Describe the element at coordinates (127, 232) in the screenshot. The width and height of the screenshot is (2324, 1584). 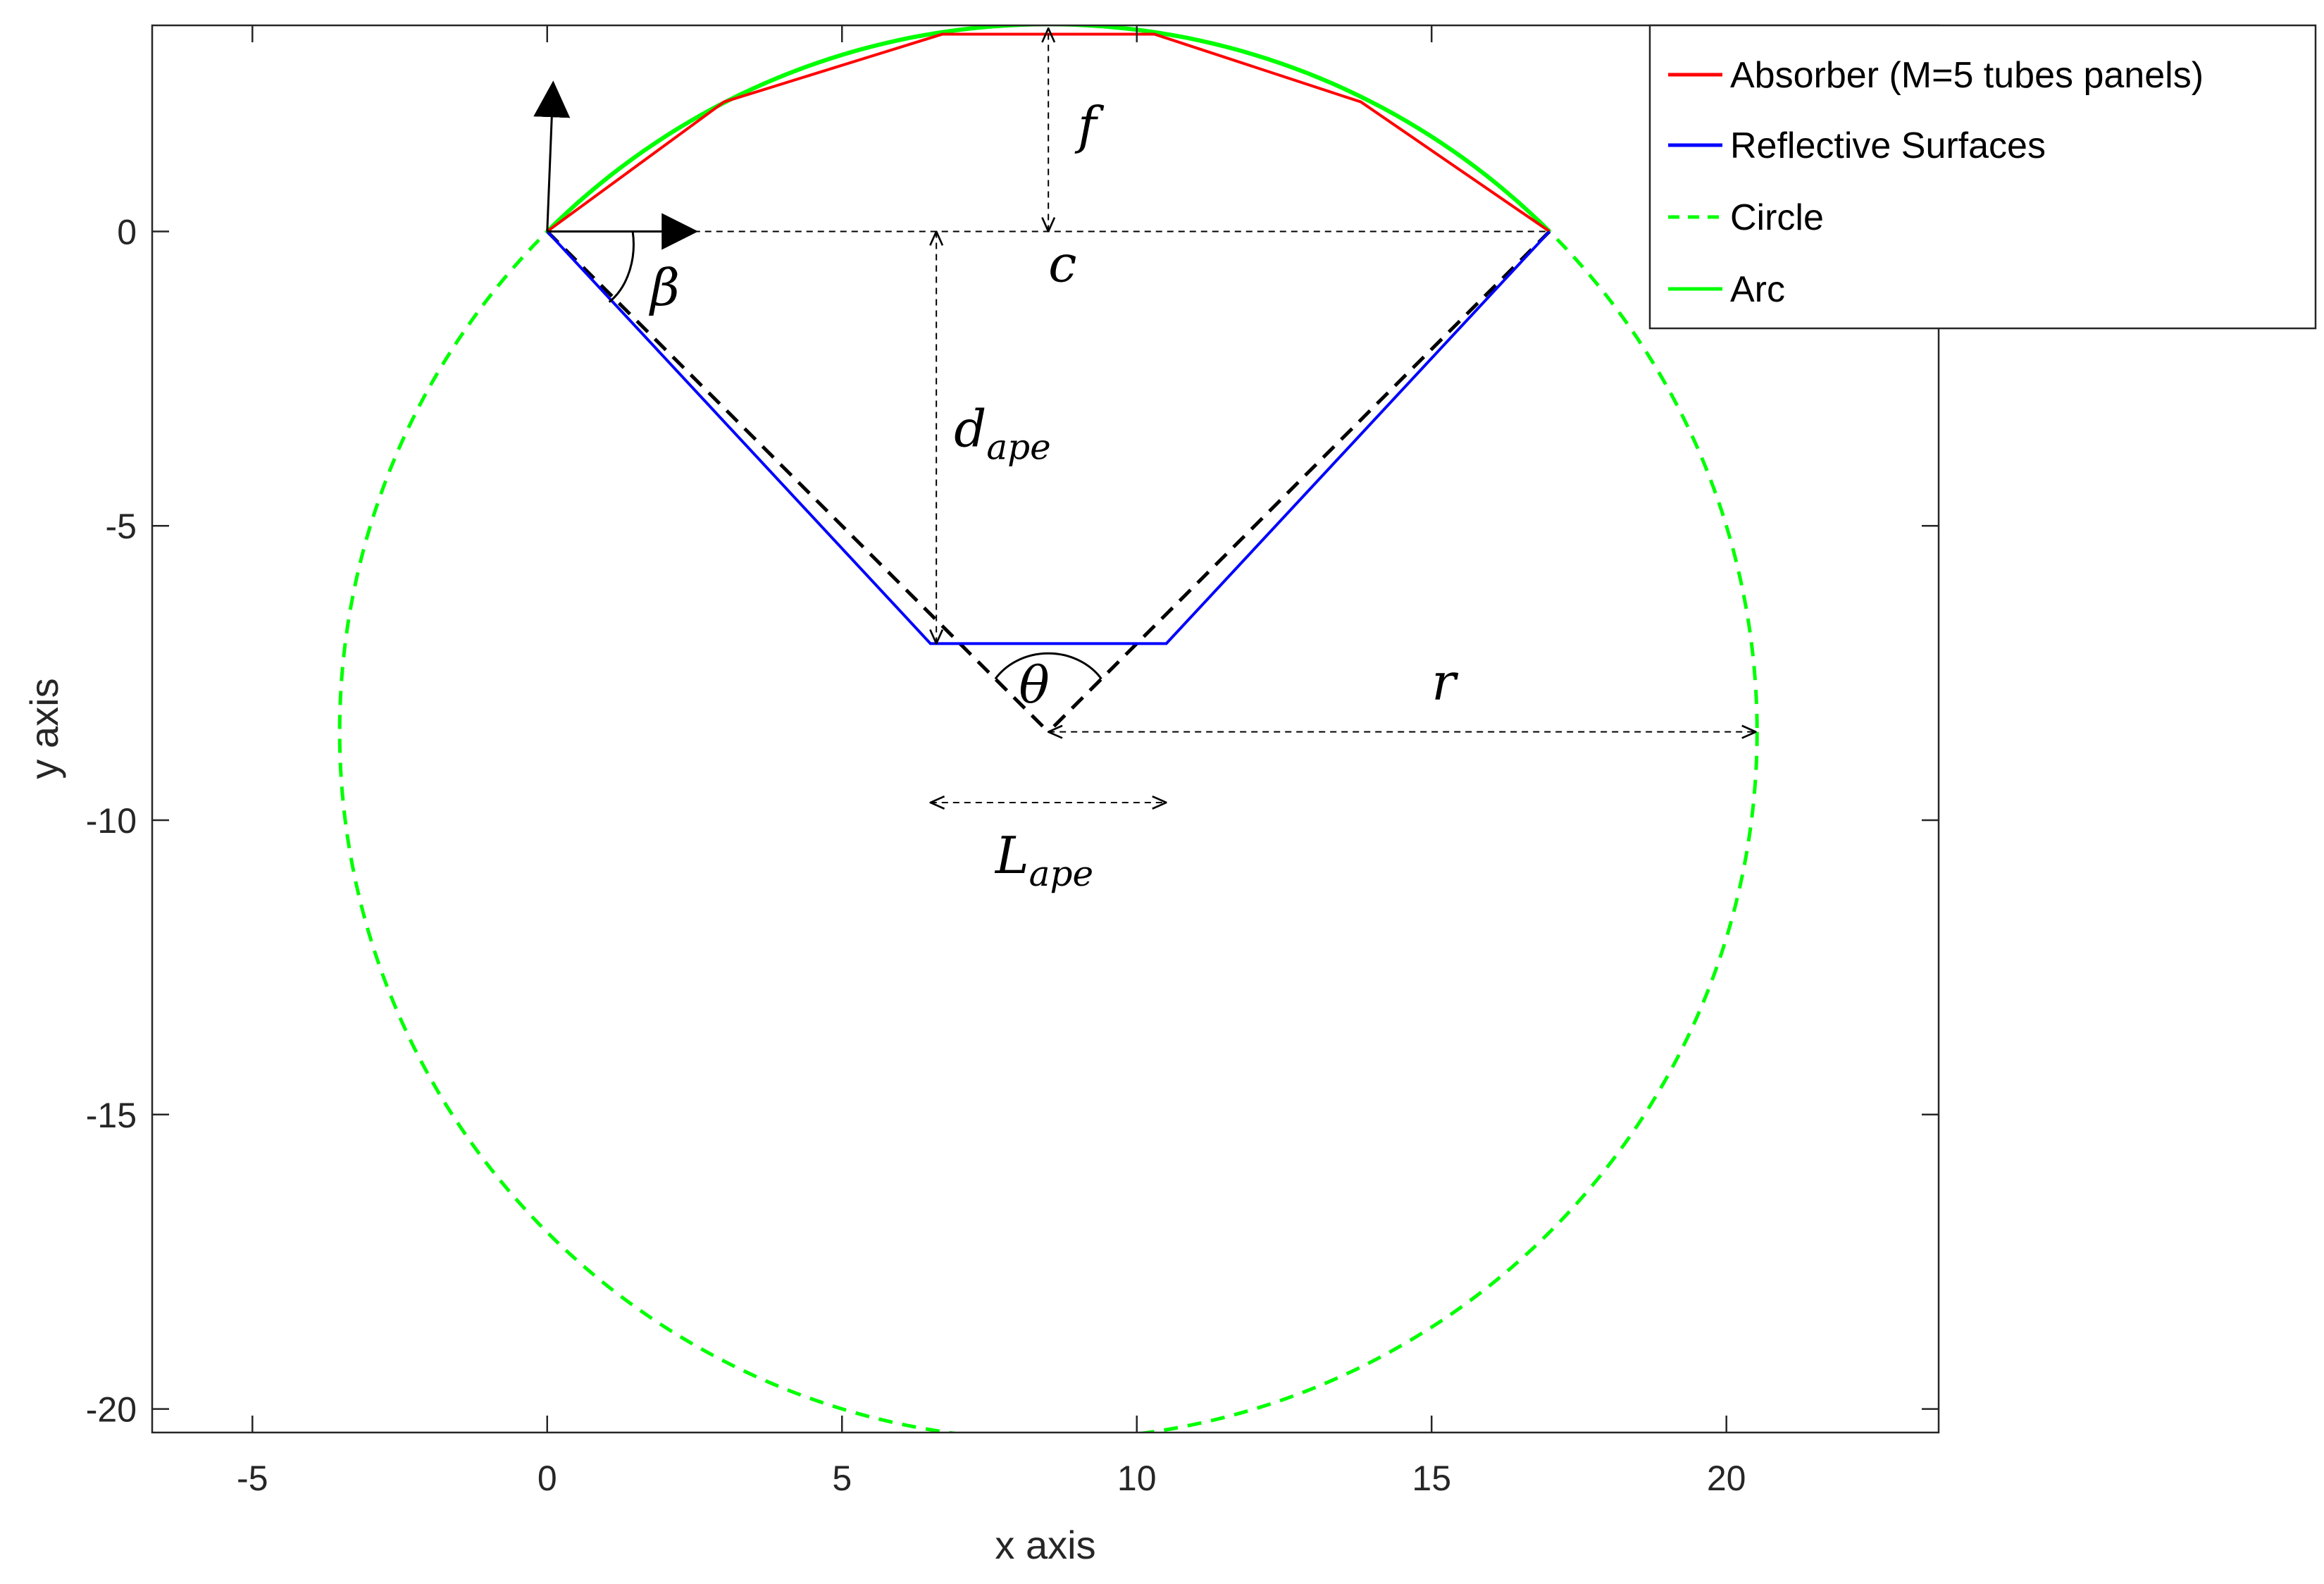
I see `y-tick-label: 0` at that location.